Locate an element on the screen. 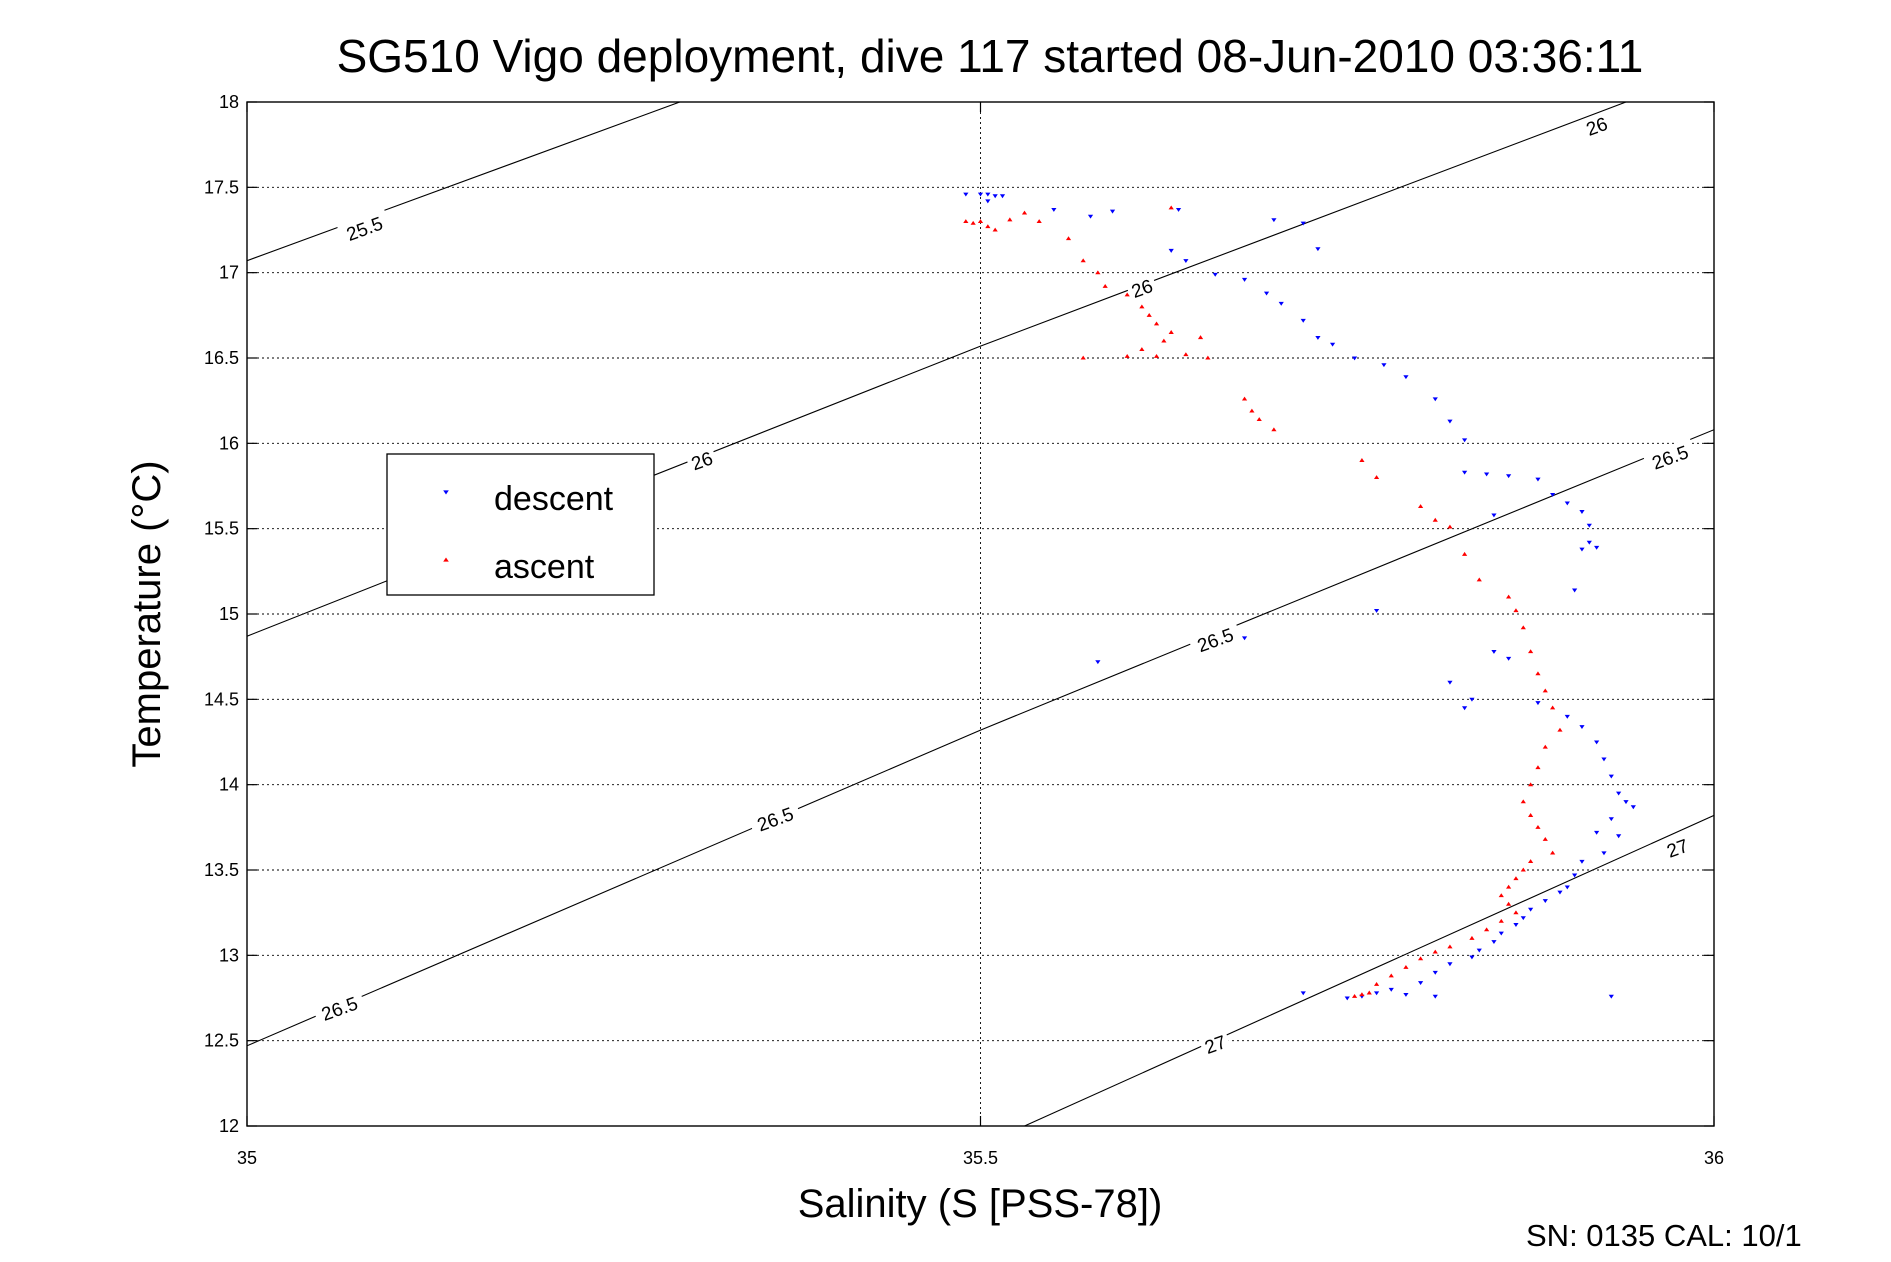  y-tick-label: 16.5 is located at coordinates (221, 358).